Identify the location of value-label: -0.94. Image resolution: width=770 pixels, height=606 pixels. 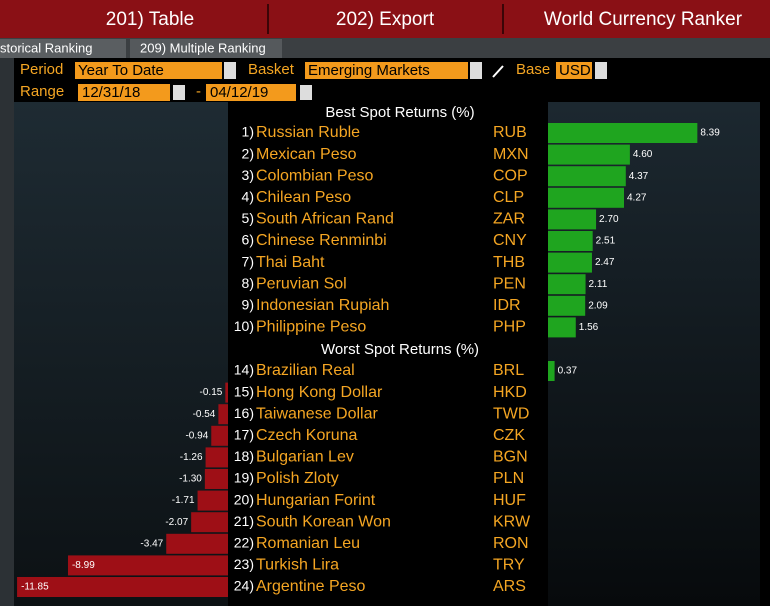
(196, 435).